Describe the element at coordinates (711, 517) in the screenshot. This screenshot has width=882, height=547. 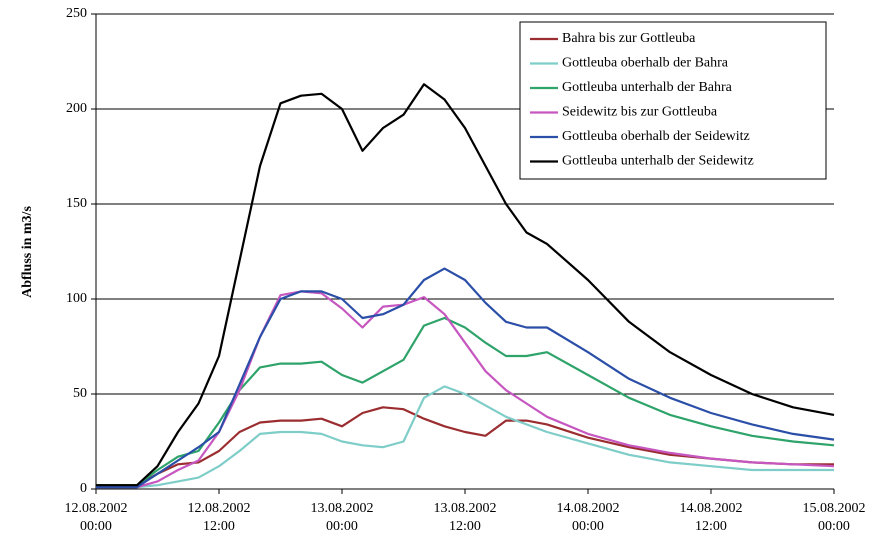
I see `x-tick-label: 14.08.2002 12:00` at that location.